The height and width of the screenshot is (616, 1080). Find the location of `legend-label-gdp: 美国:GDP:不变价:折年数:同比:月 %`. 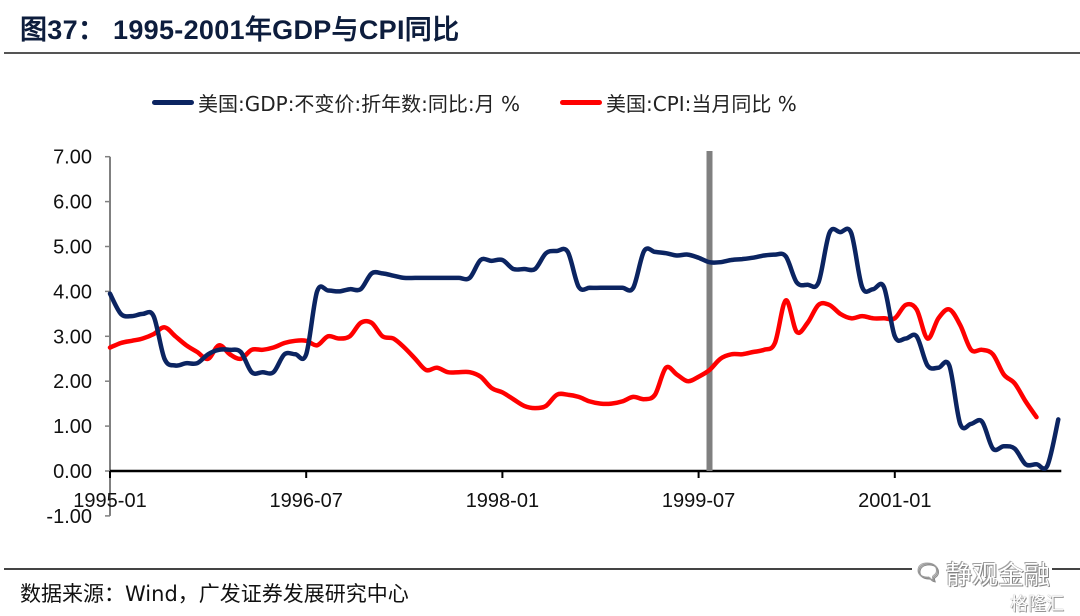

legend-label-gdp: 美国:GDP:不变价:折年数:同比:月 % is located at coordinates (359, 104).